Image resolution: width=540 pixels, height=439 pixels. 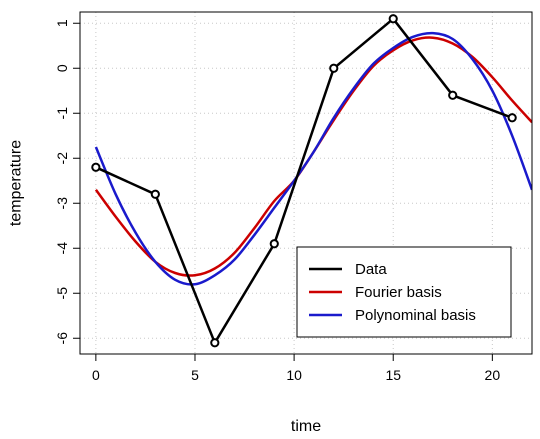 I want to click on y-axis: 1 0 -1 -2 -3 -4 -5 -6, so click(x=67, y=181).